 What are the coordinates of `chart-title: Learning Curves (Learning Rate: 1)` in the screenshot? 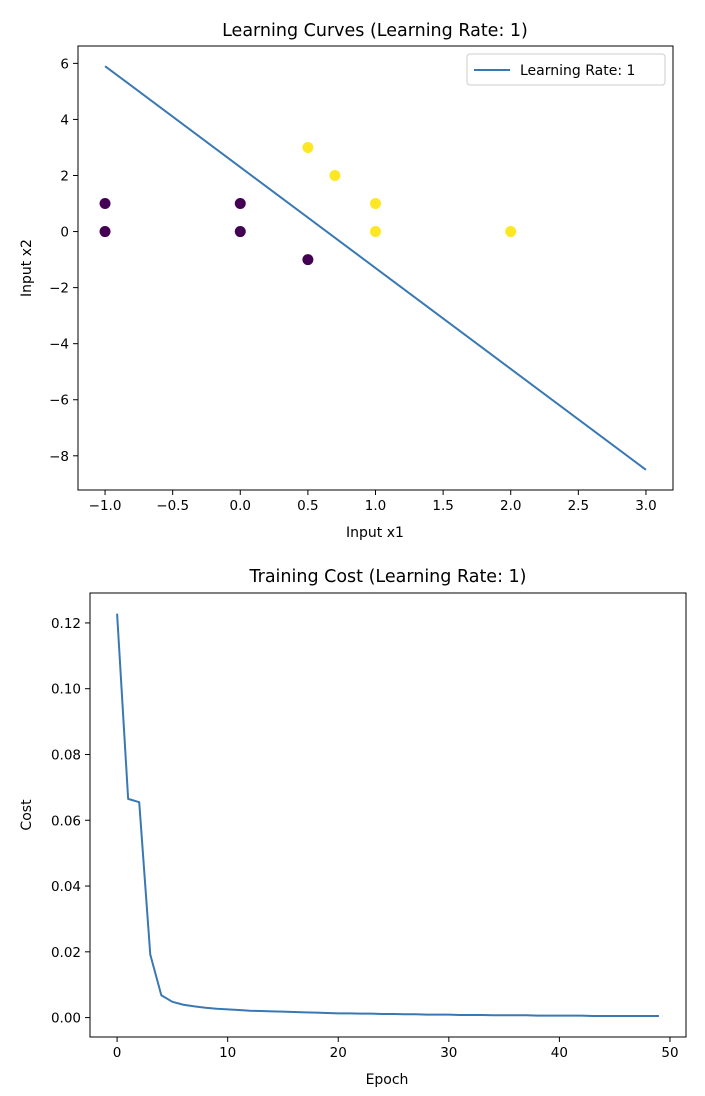 It's located at (375, 31).